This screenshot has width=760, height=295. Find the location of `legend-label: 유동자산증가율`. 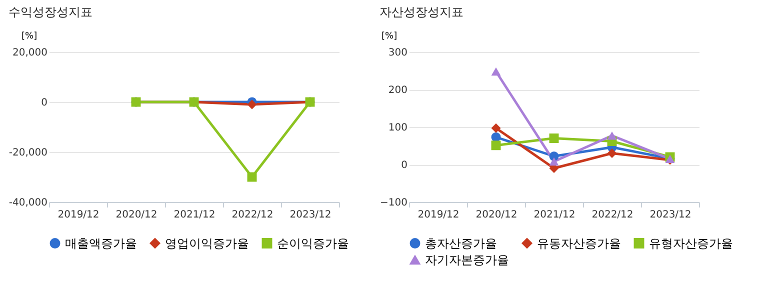

legend-label: 유동자산증가율 is located at coordinates (579, 243).